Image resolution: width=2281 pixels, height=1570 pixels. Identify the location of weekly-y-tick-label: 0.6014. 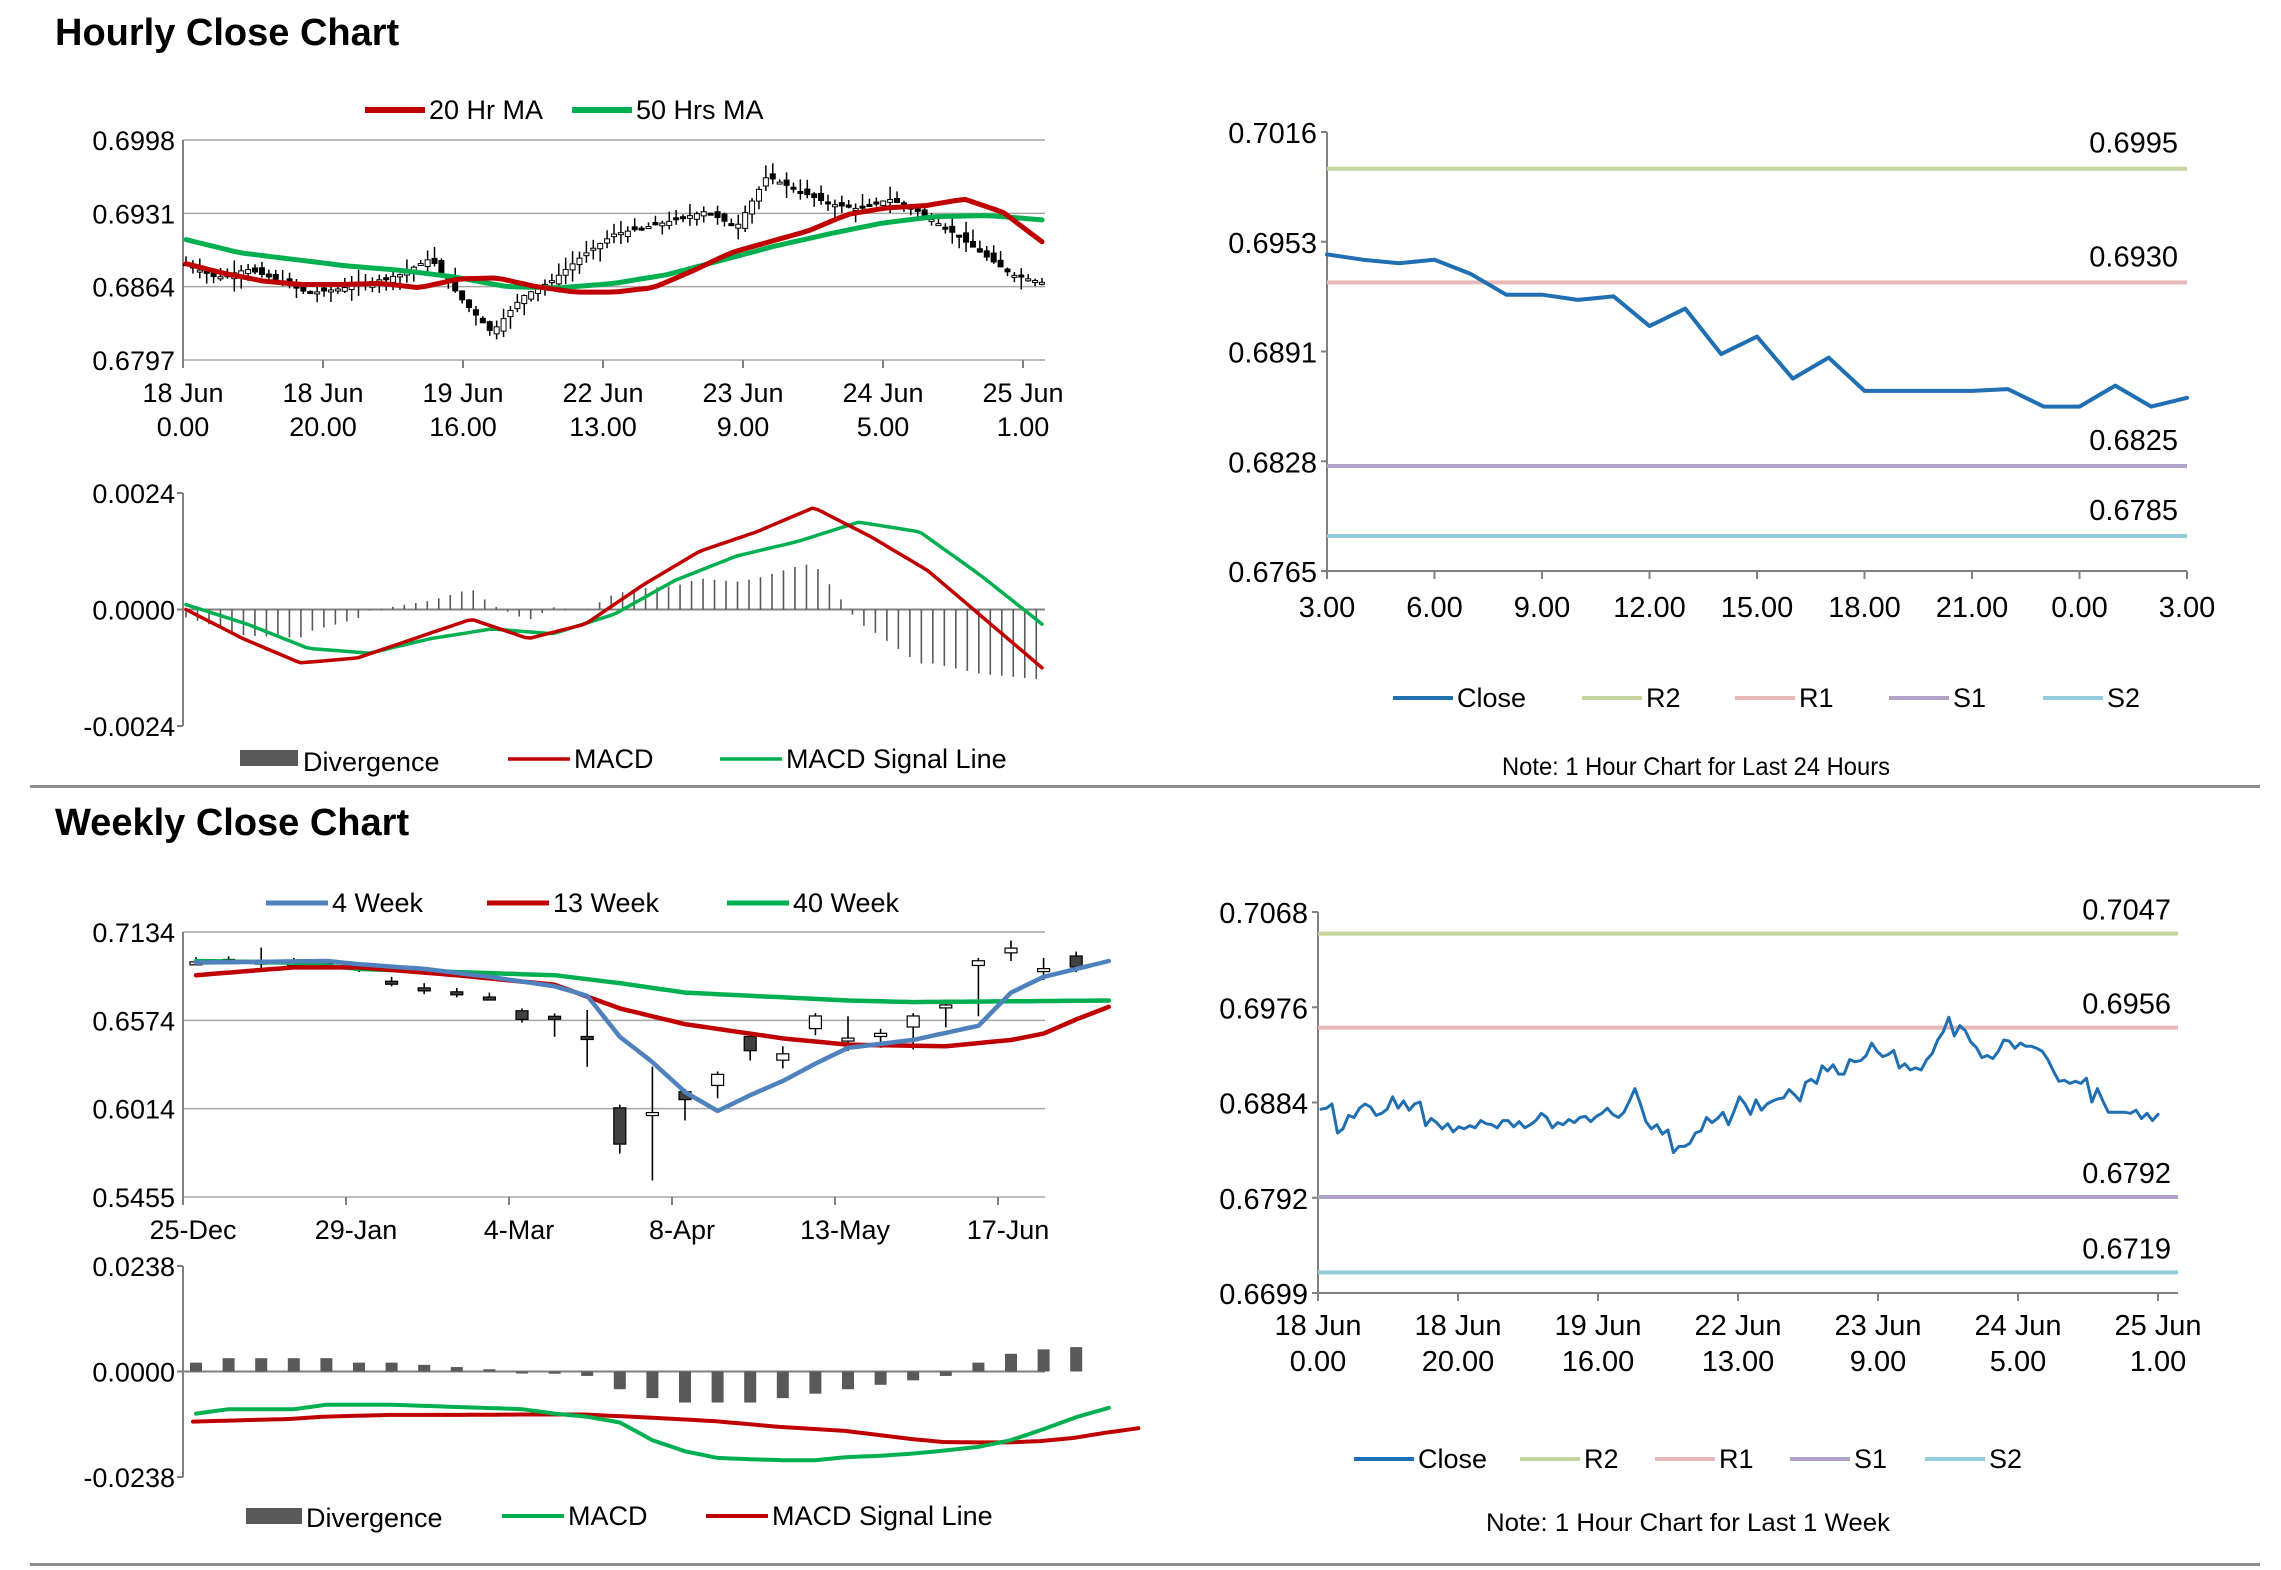
(133, 1110).